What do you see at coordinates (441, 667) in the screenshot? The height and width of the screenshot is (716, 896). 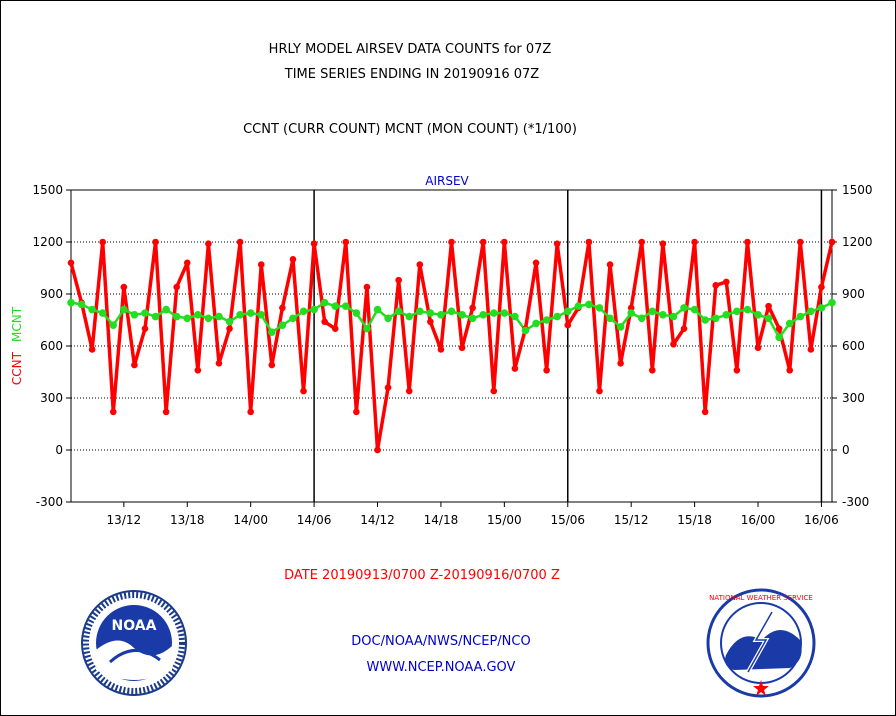 I see `credit-line-2: WWW.NCEP.NOAA.GOV` at bounding box center [441, 667].